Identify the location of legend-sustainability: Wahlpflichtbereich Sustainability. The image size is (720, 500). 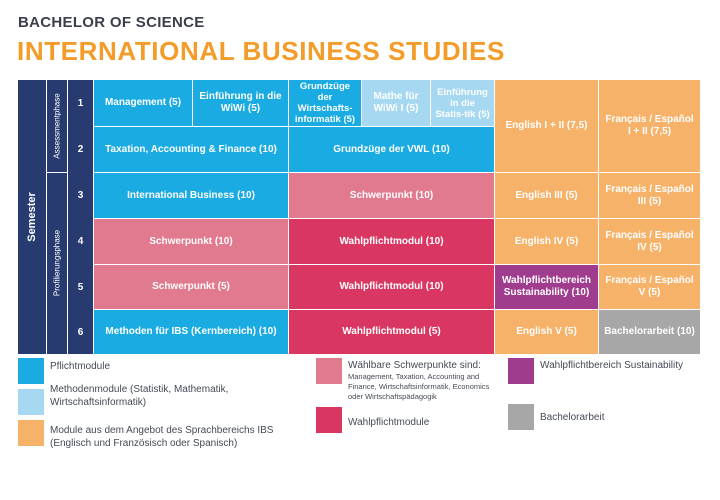
(612, 365).